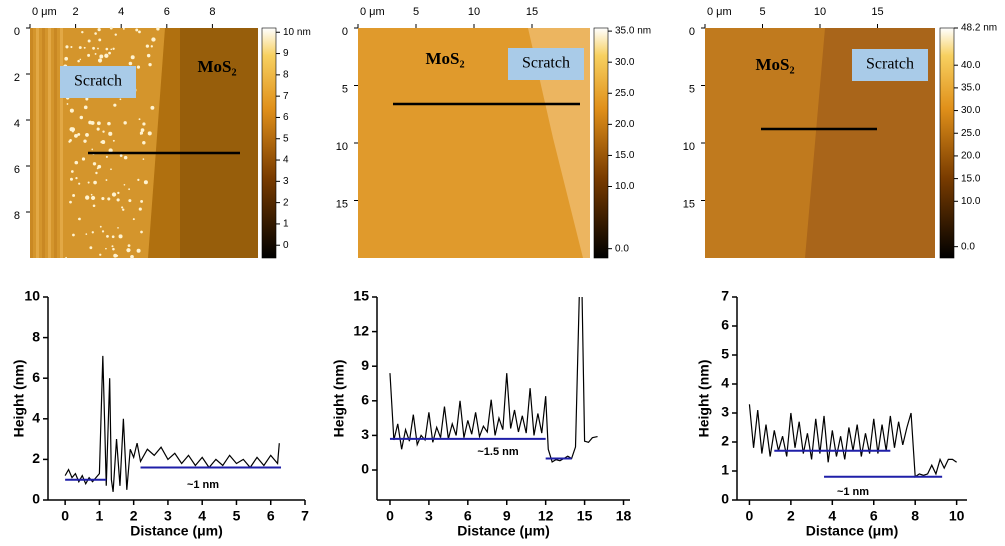 This screenshot has height=546, width=1005. Describe the element at coordinates (286, 224) in the screenshot. I see `colorbar-tick-label: 1` at that location.